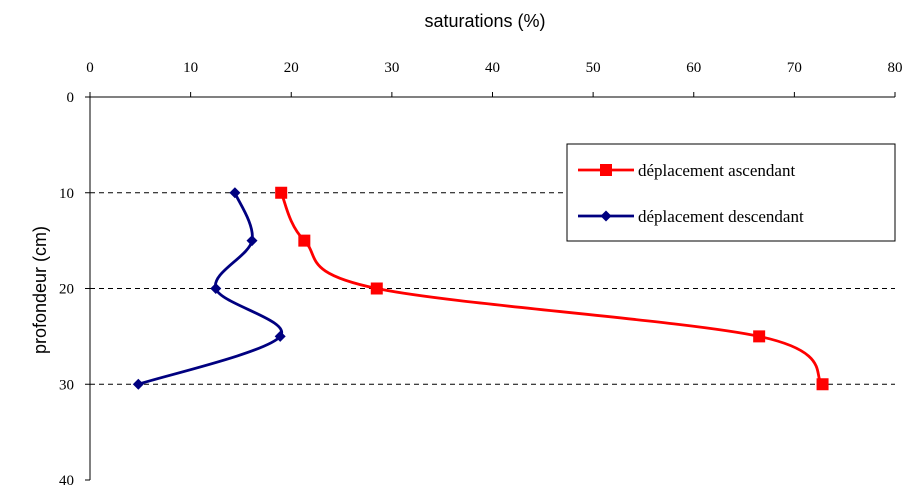 The width and height of the screenshot is (910, 488). What do you see at coordinates (492, 68) in the screenshot?
I see `x-tick-label: 40` at bounding box center [492, 68].